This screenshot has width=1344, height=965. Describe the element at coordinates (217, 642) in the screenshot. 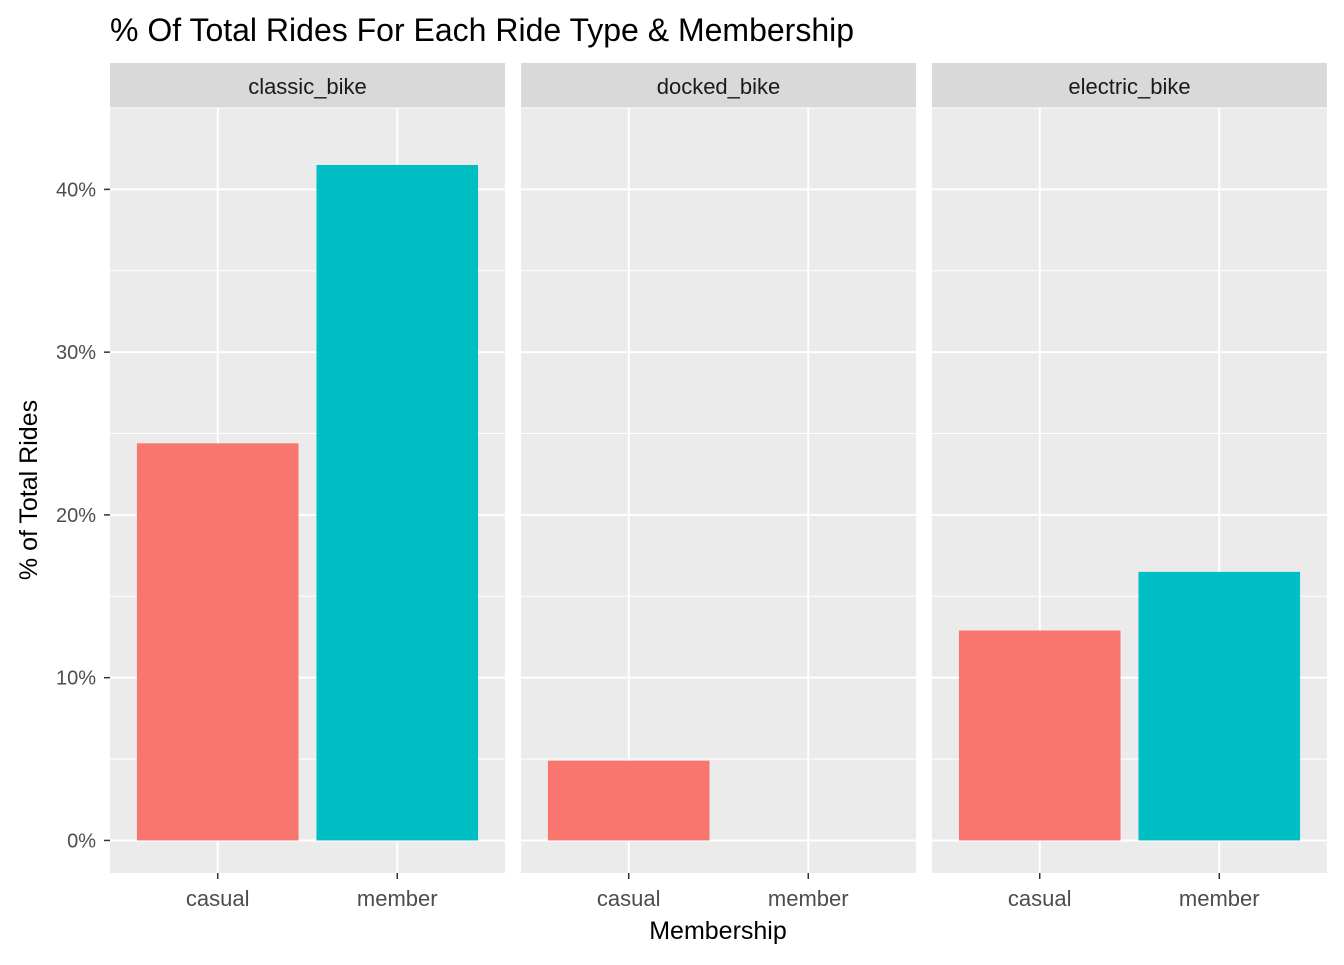

I see `bar-classic_bike-casual` at that location.